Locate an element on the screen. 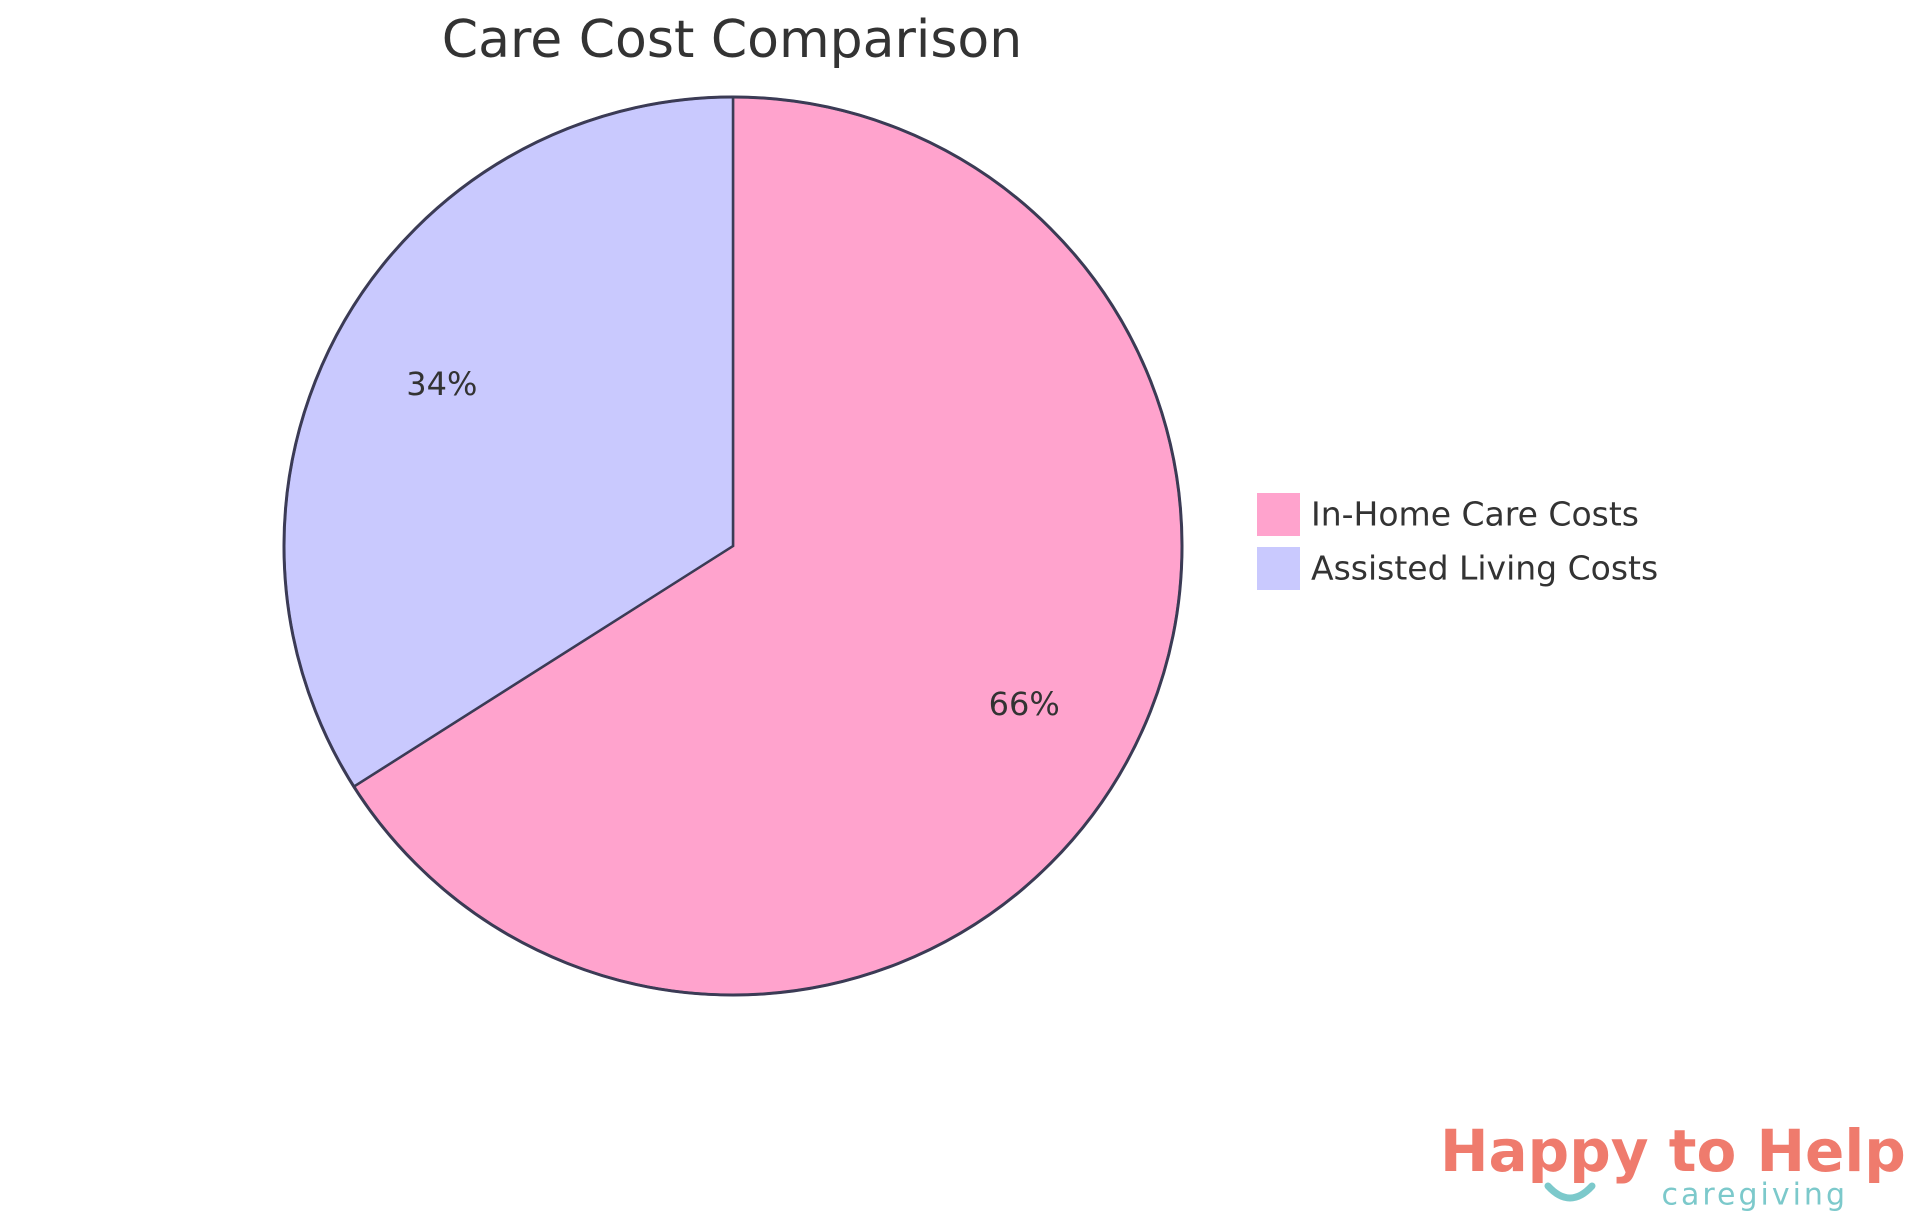 The height and width of the screenshot is (1215, 1920). logo-tagline: caregiving is located at coordinates (1754, 1195).